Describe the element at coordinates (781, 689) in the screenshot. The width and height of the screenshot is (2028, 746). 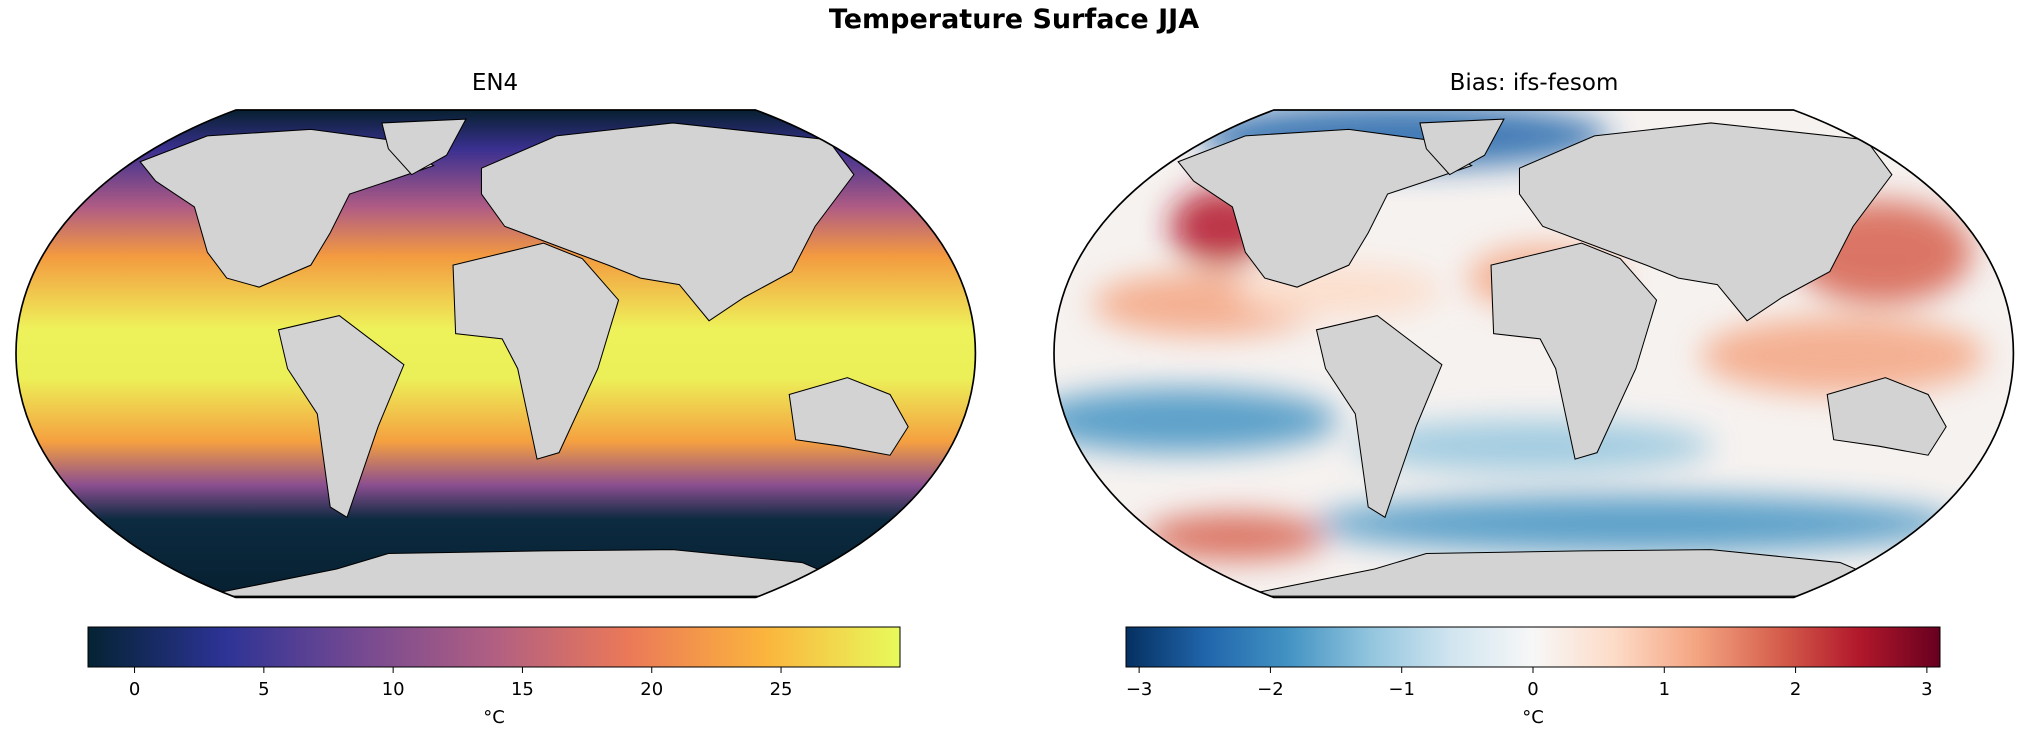
I see `colorbar-tick-label: 25` at that location.